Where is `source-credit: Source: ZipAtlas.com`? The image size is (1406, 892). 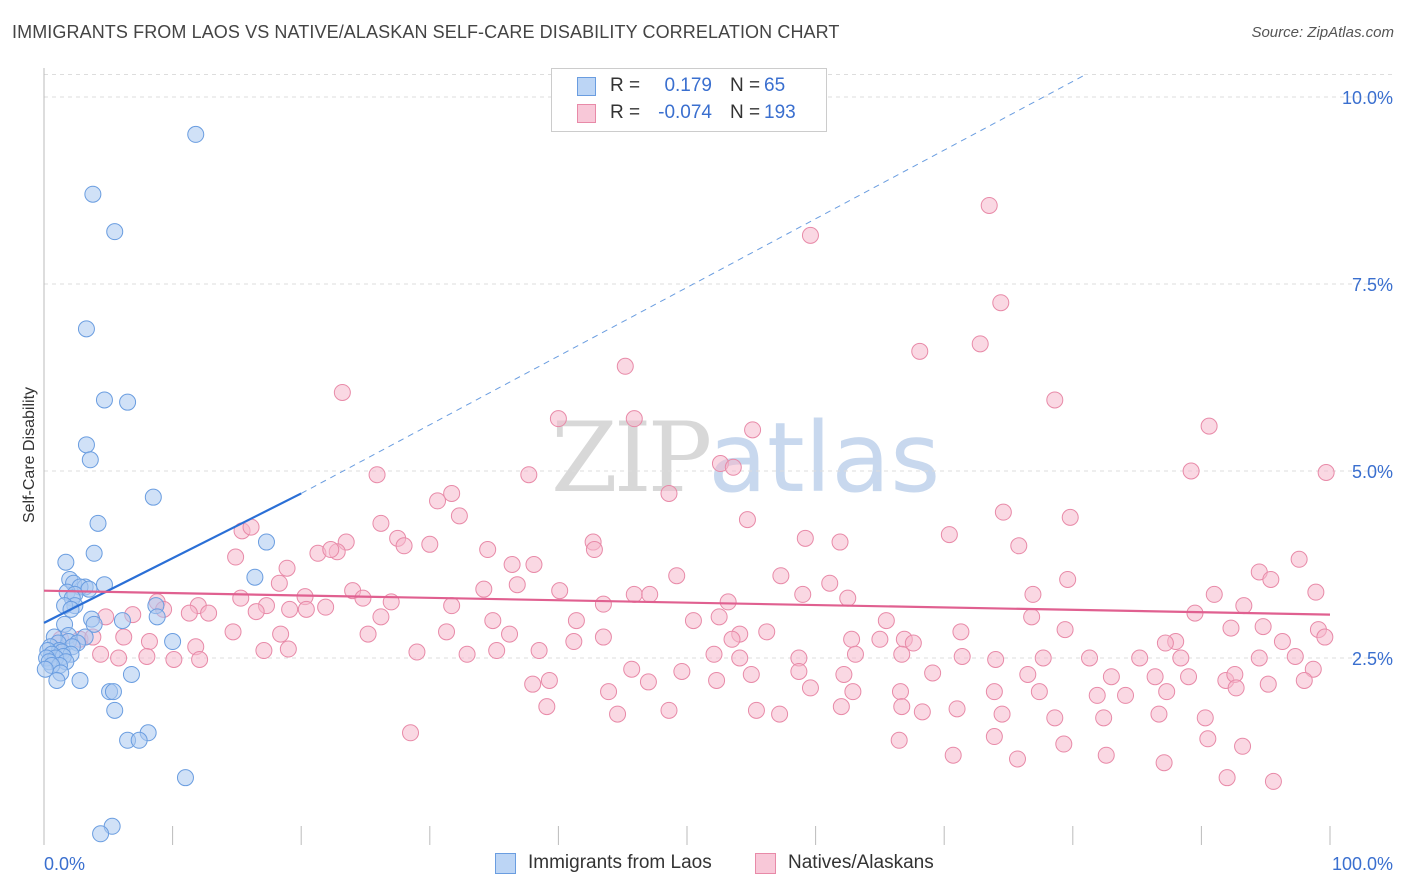 source-credit: Source: ZipAtlas.com is located at coordinates (1322, 32).